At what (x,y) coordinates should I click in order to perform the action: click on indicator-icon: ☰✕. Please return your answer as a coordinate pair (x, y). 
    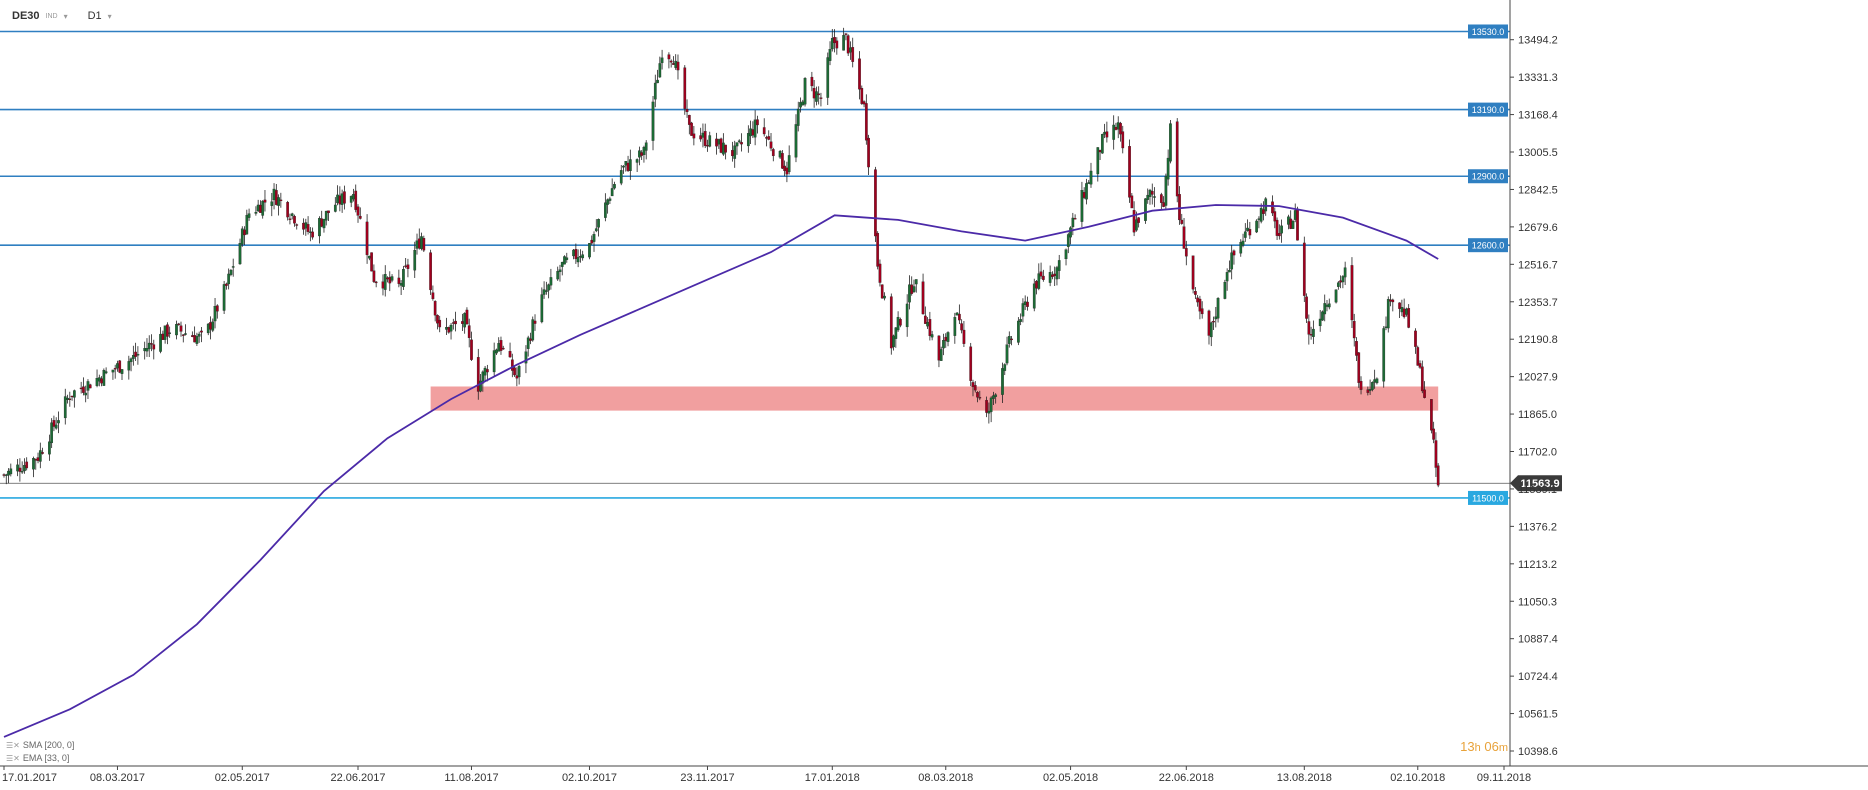
    Looking at the image, I should click on (13, 745).